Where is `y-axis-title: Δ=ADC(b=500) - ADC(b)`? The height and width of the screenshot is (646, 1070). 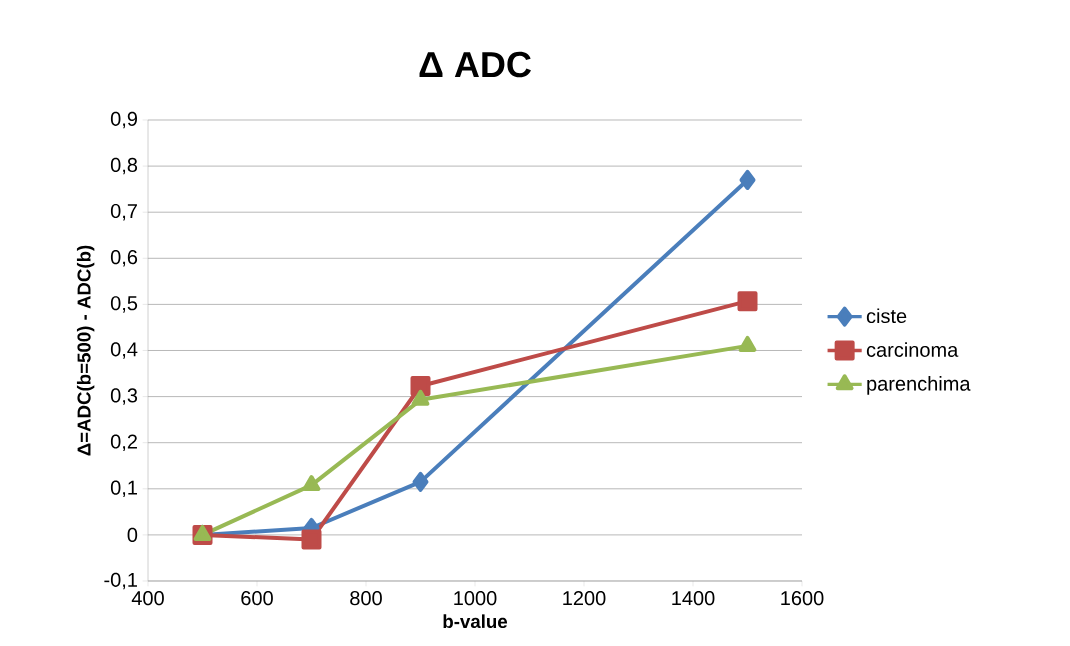
y-axis-title: Δ=ADC(b=500) - ADC(b) is located at coordinates (85, 350).